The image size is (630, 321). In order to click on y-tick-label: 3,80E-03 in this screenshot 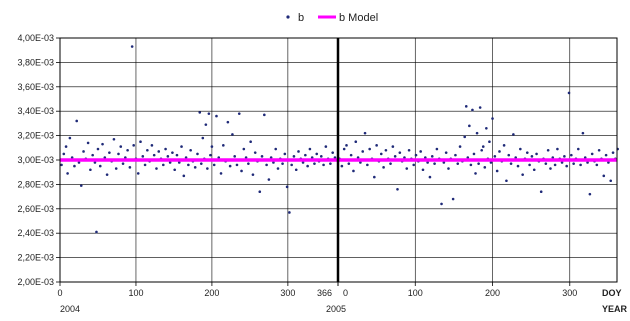, I will do `click(35, 62)`.